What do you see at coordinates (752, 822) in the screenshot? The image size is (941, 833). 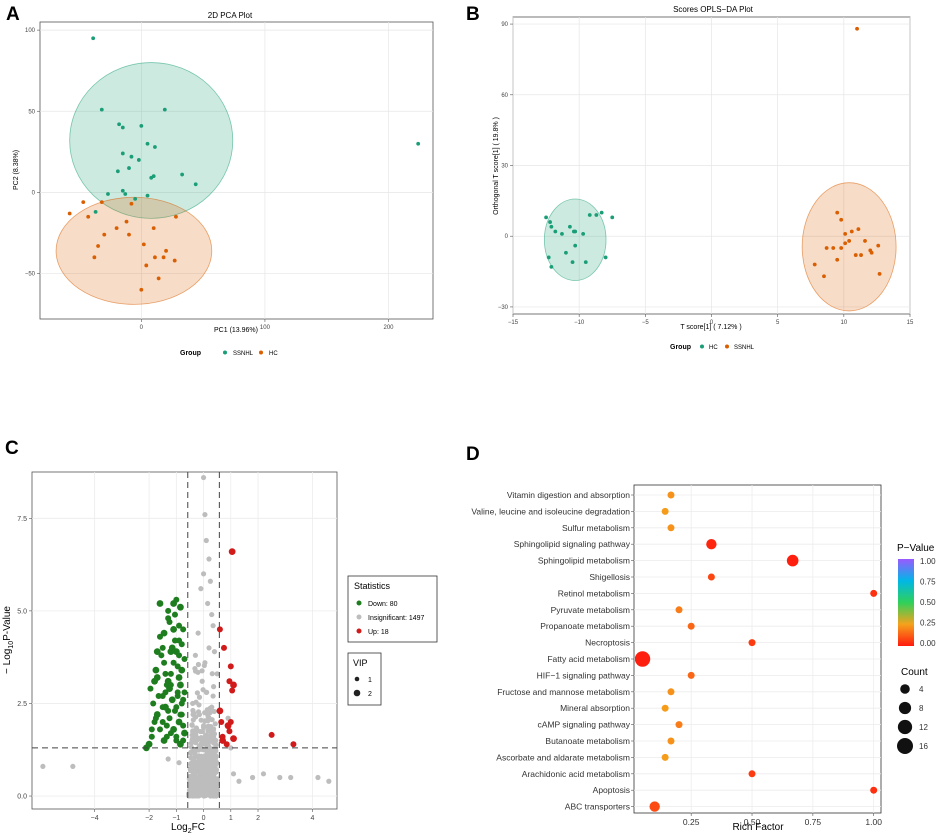 I see `x-tick-label: 0.50` at bounding box center [752, 822].